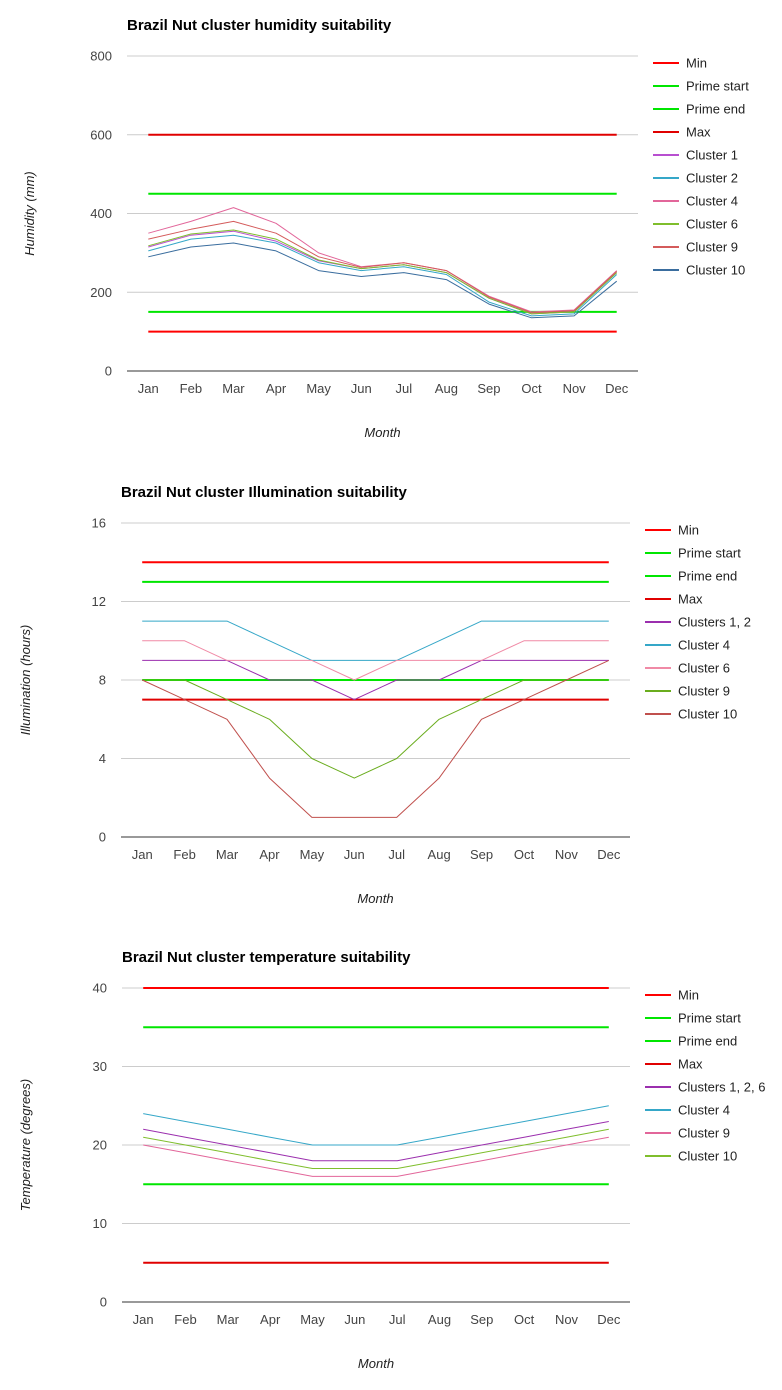 Image resolution: width=782 pixels, height=1390 pixels. What do you see at coordinates (99, 601) in the screenshot?
I see `y-tick-label: 12` at bounding box center [99, 601].